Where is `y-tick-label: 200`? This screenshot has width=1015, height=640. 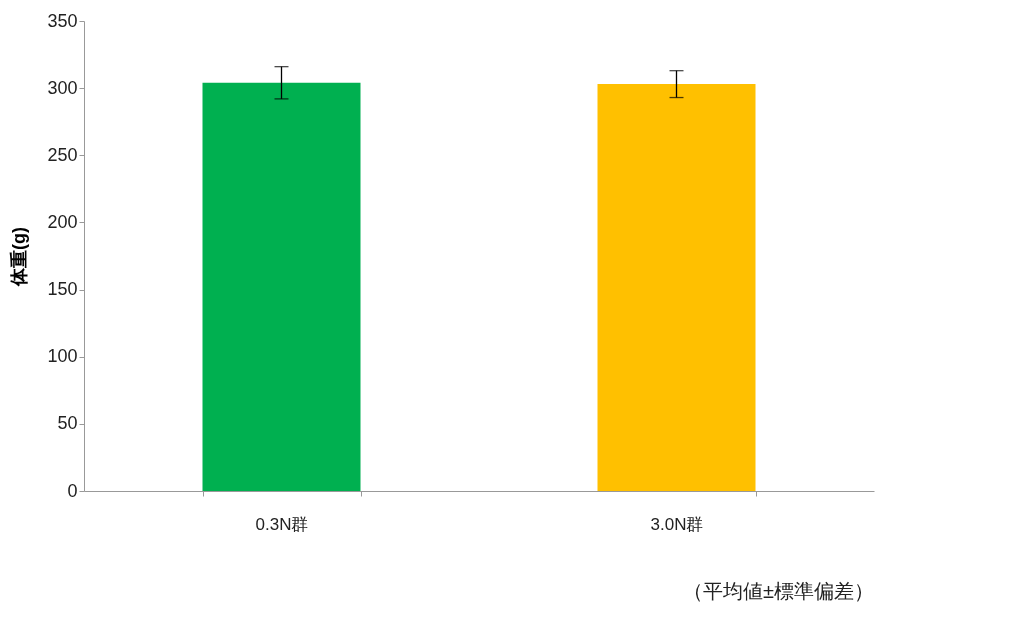
y-tick-label: 200 is located at coordinates (62, 221).